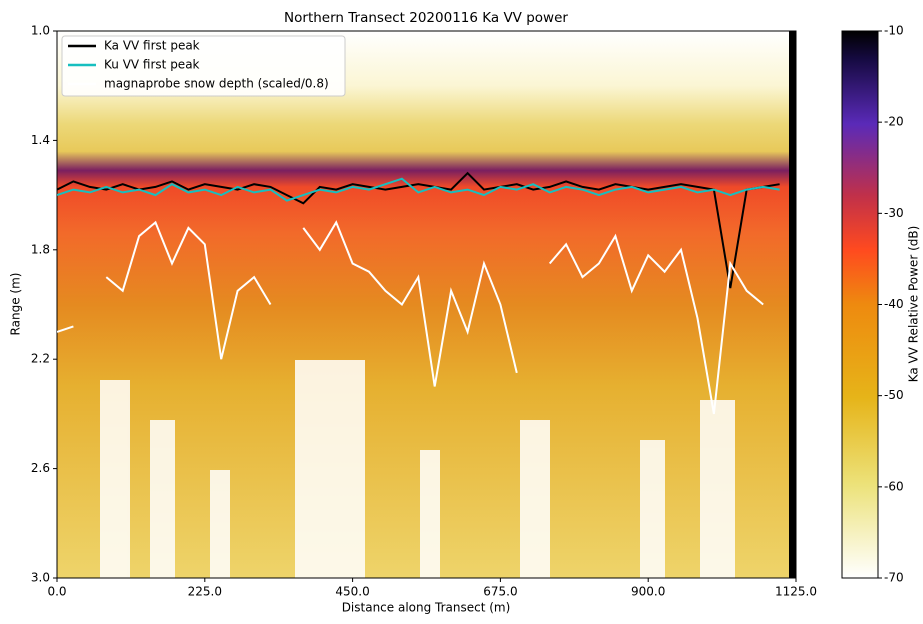  Describe the element at coordinates (16, 304) in the screenshot. I see `y-axis-label: Range (m)` at that location.